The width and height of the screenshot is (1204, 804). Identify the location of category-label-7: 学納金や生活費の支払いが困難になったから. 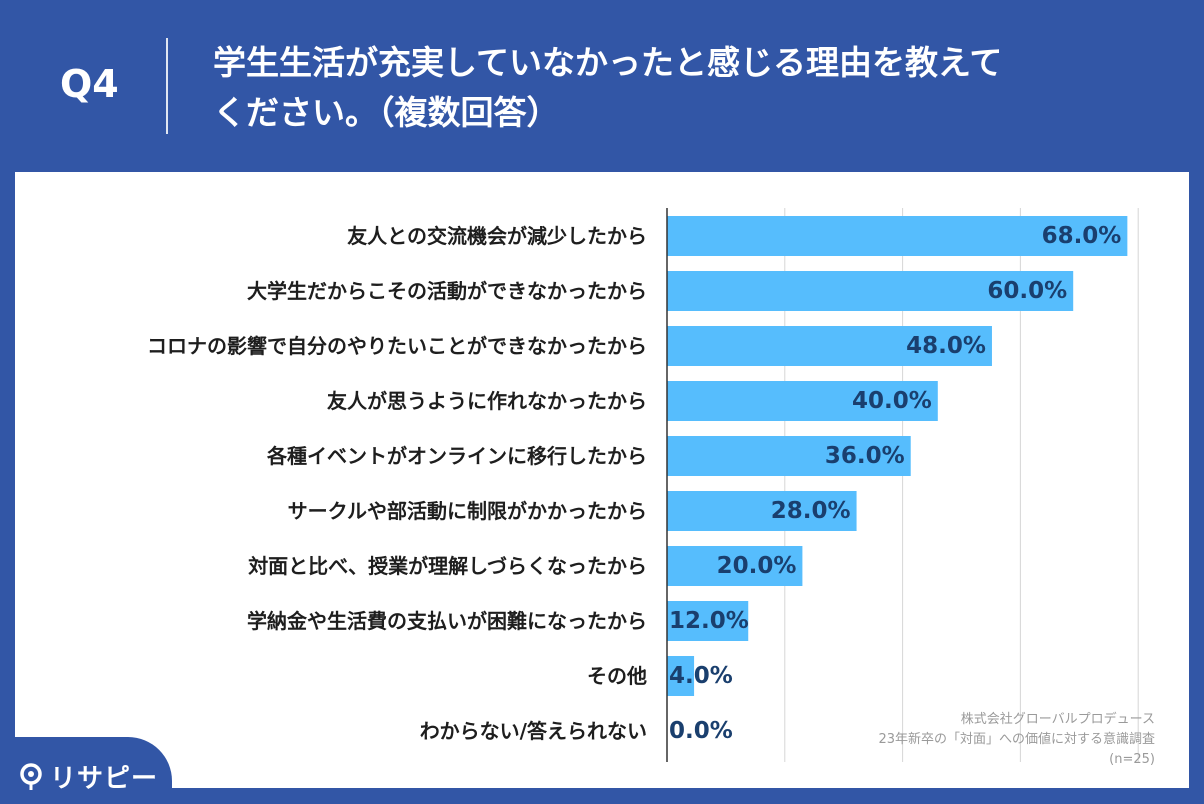
(447, 621).